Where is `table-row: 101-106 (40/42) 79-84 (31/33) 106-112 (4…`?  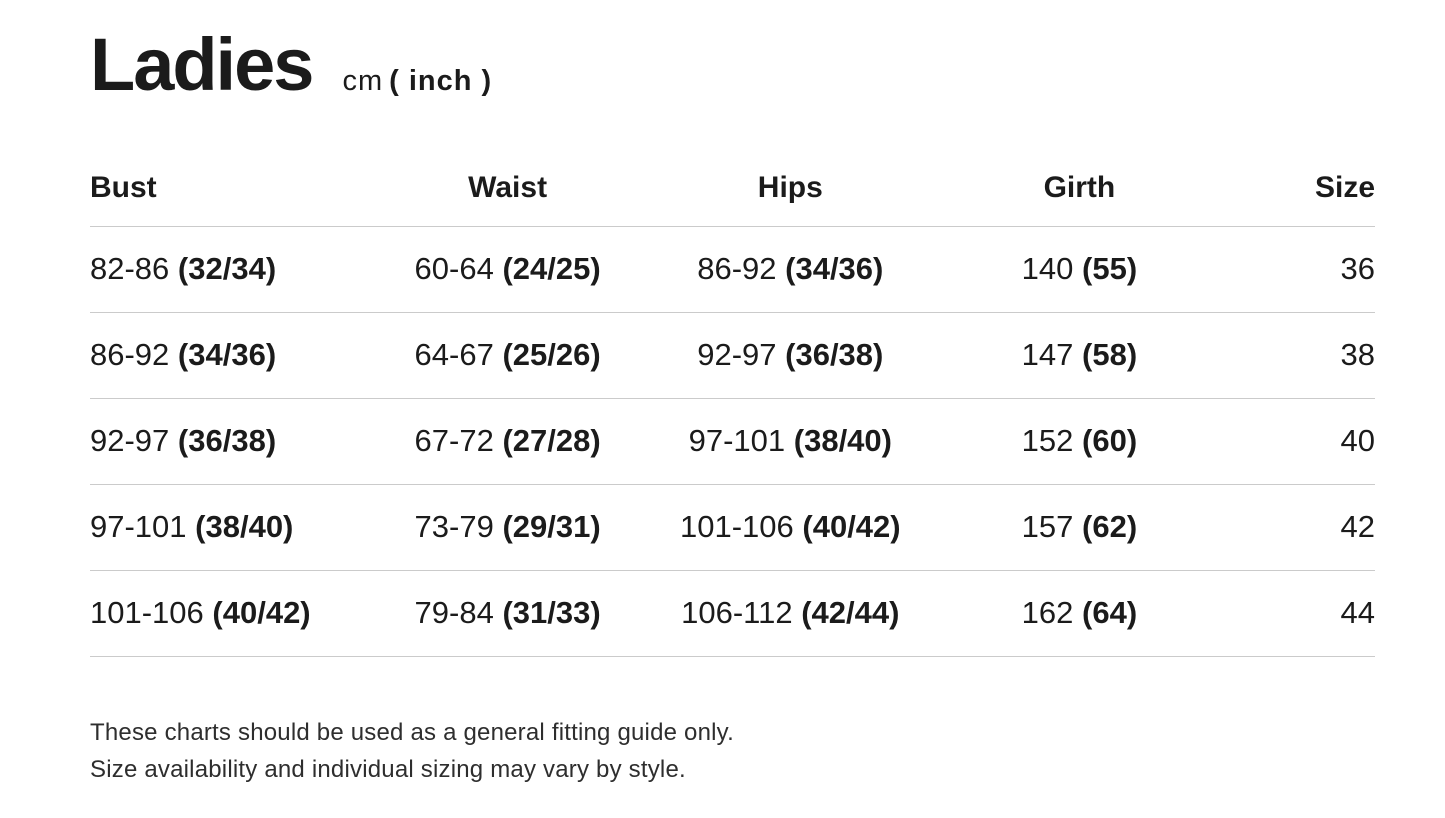
table-row: 101-106 (40/42) 79-84 (31/33) 106-112 (4… is located at coordinates (732, 613).